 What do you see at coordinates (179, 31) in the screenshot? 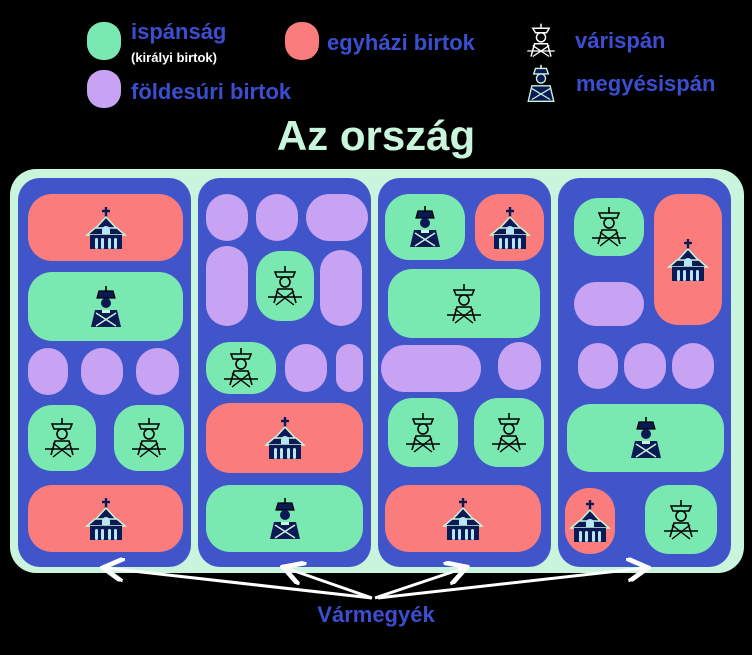
I see `legend-ispansag-label: ispánság` at bounding box center [179, 31].